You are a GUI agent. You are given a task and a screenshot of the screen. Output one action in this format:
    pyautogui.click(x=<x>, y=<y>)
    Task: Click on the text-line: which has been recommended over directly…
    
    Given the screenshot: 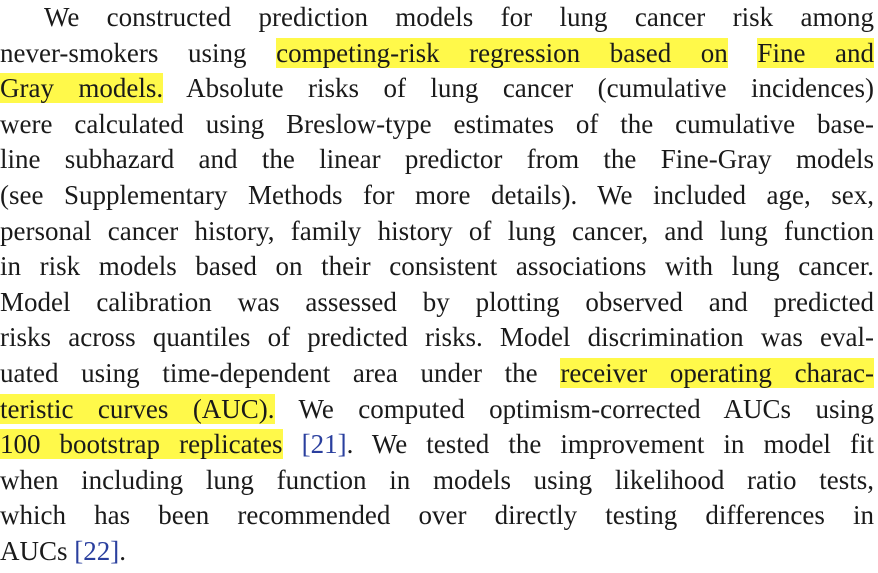 What is the action you would take?
    pyautogui.click(x=439, y=516)
    